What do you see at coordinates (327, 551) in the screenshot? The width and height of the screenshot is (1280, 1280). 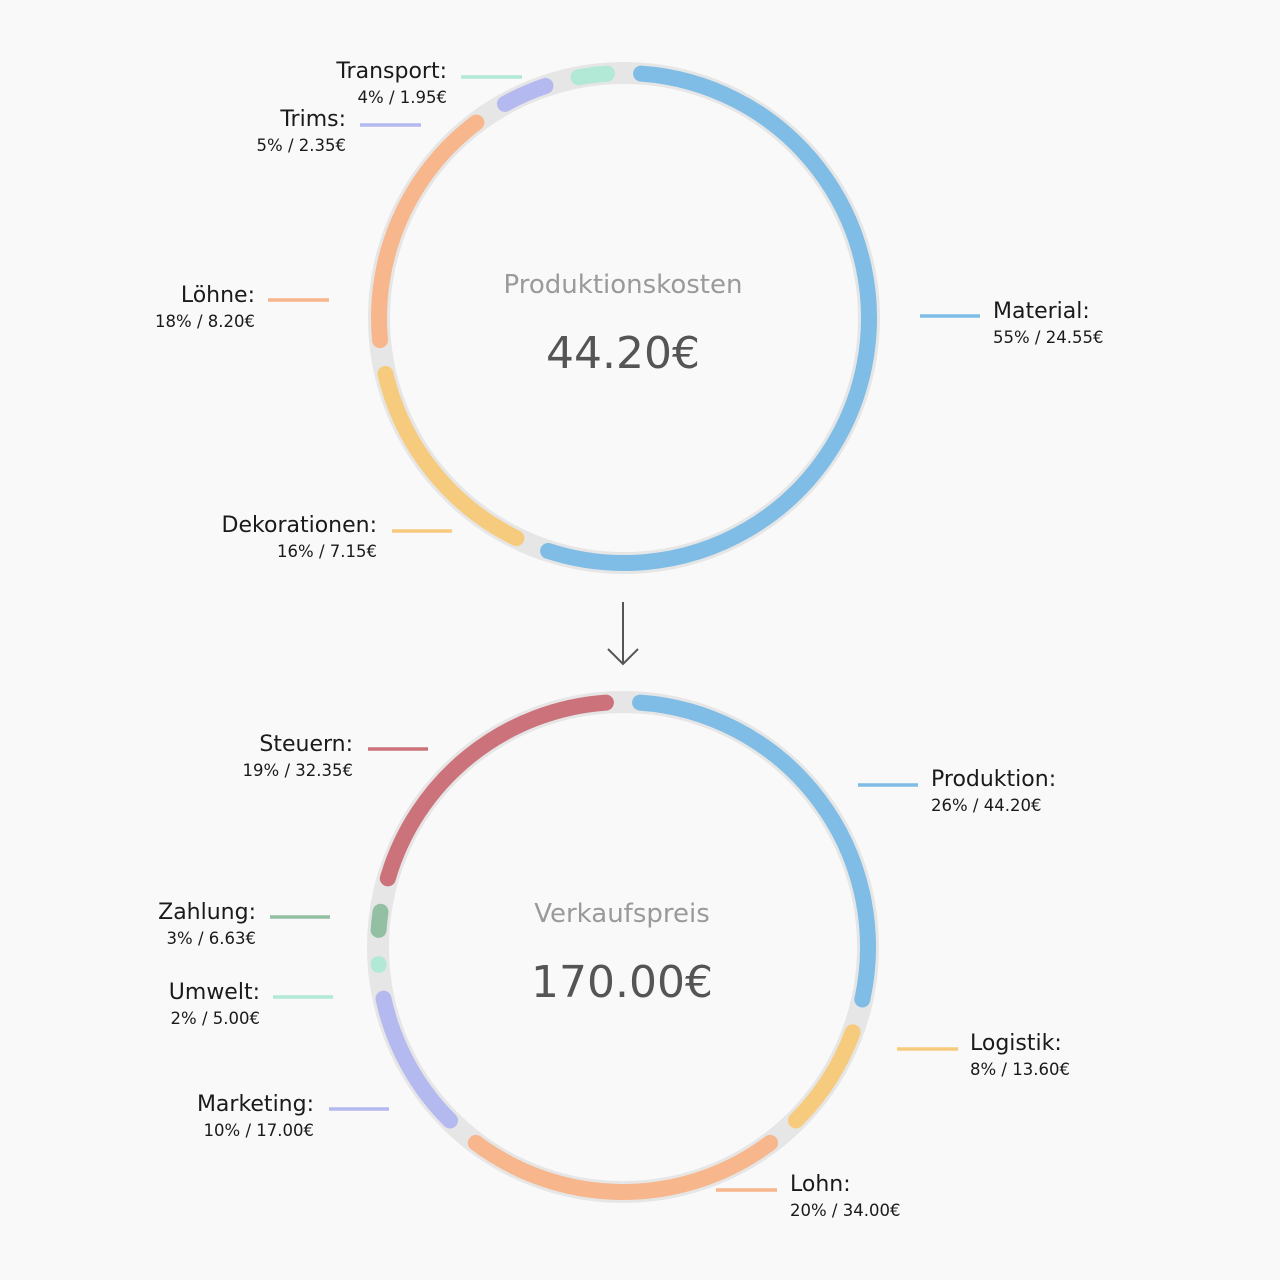 I see `segment-value-dekorationen: 16% / 7.15€` at bounding box center [327, 551].